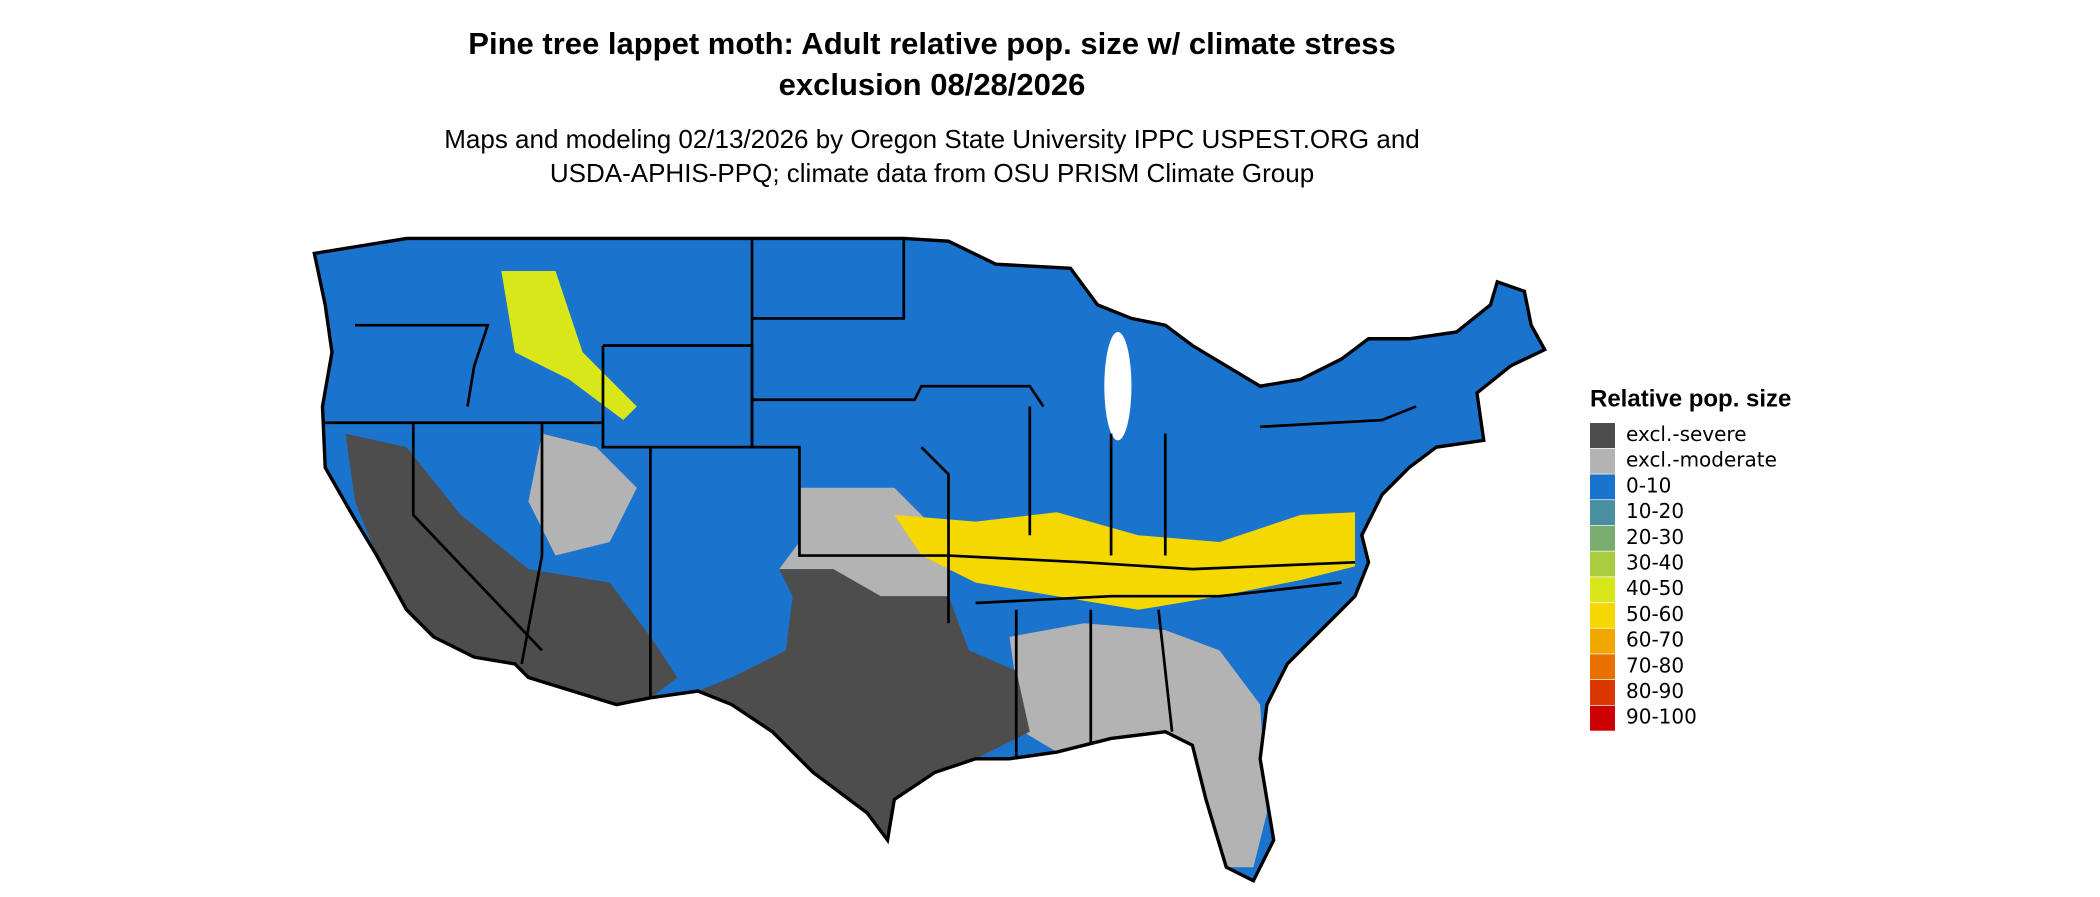  I want to click on legend-label: 50-60, so click(1655, 614).